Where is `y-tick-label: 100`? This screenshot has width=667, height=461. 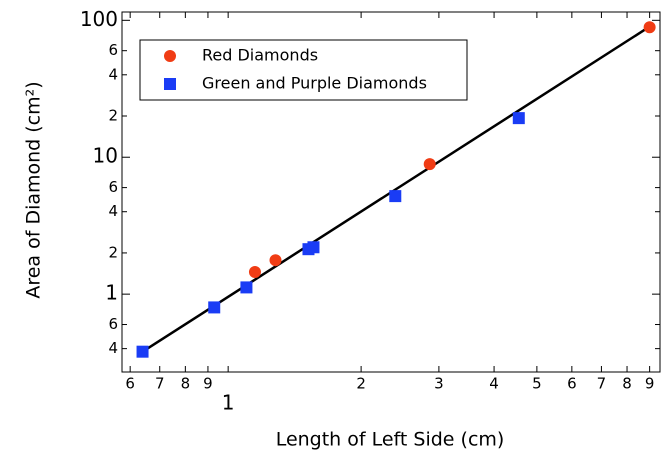
y-tick-label: 100 is located at coordinates (99, 19).